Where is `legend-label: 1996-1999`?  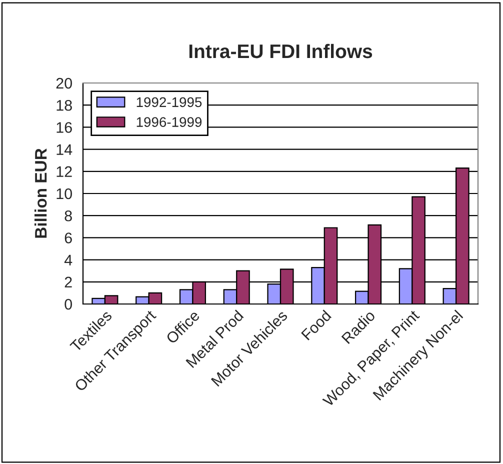
legend-label: 1996-1999 is located at coordinates (169, 122).